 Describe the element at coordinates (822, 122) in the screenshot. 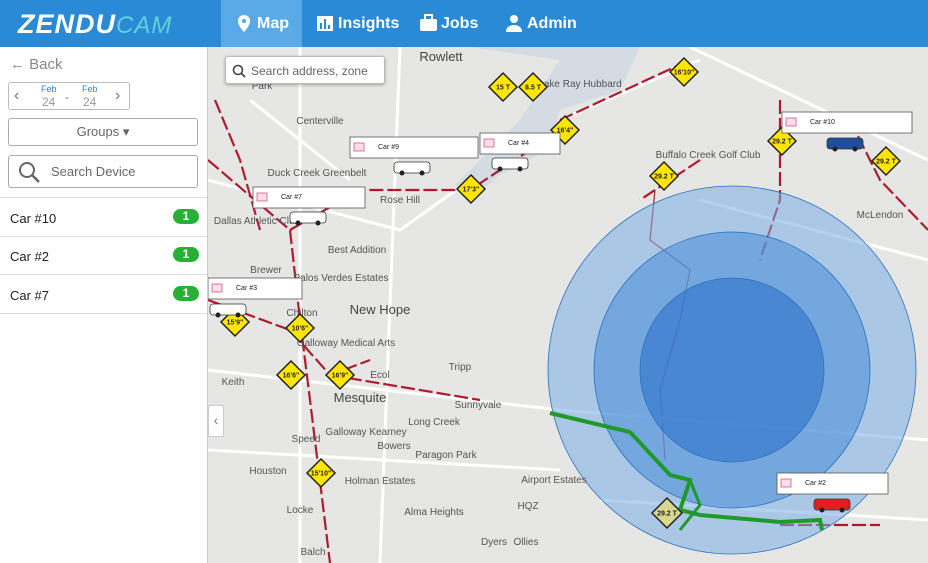

I see `vehicle-label: Car #10` at that location.